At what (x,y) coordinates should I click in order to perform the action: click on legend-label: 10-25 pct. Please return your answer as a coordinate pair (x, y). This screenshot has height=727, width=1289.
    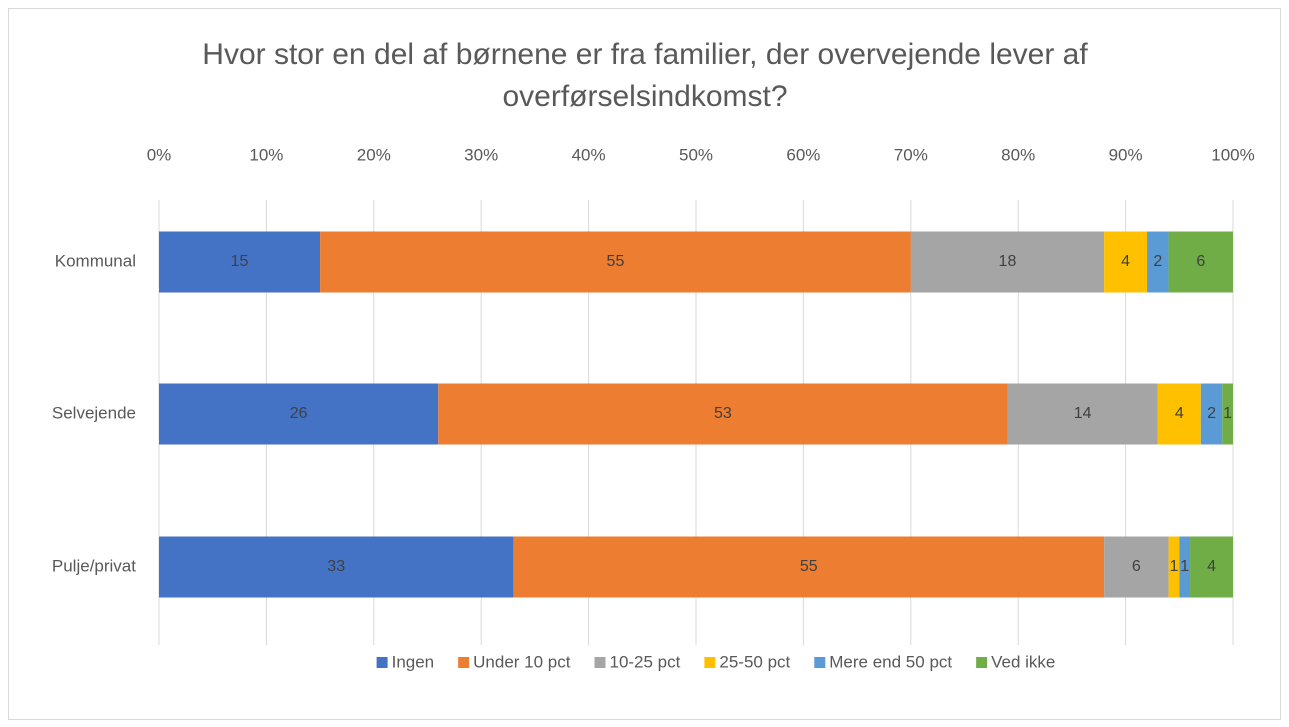
    Looking at the image, I should click on (644, 661).